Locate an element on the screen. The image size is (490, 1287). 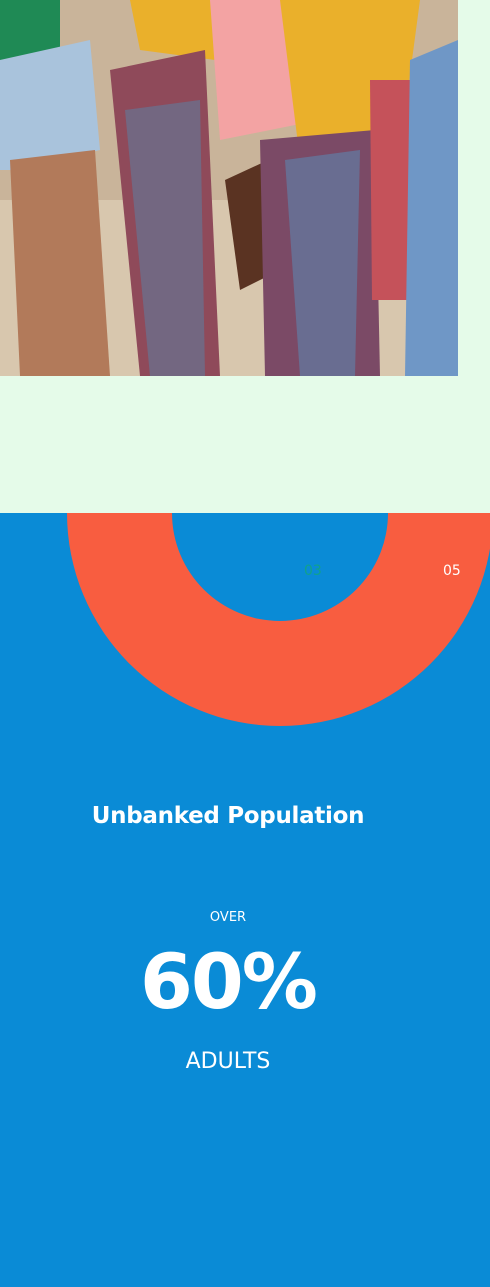
stat-title: Unbanked Population is located at coordinates (228, 816).